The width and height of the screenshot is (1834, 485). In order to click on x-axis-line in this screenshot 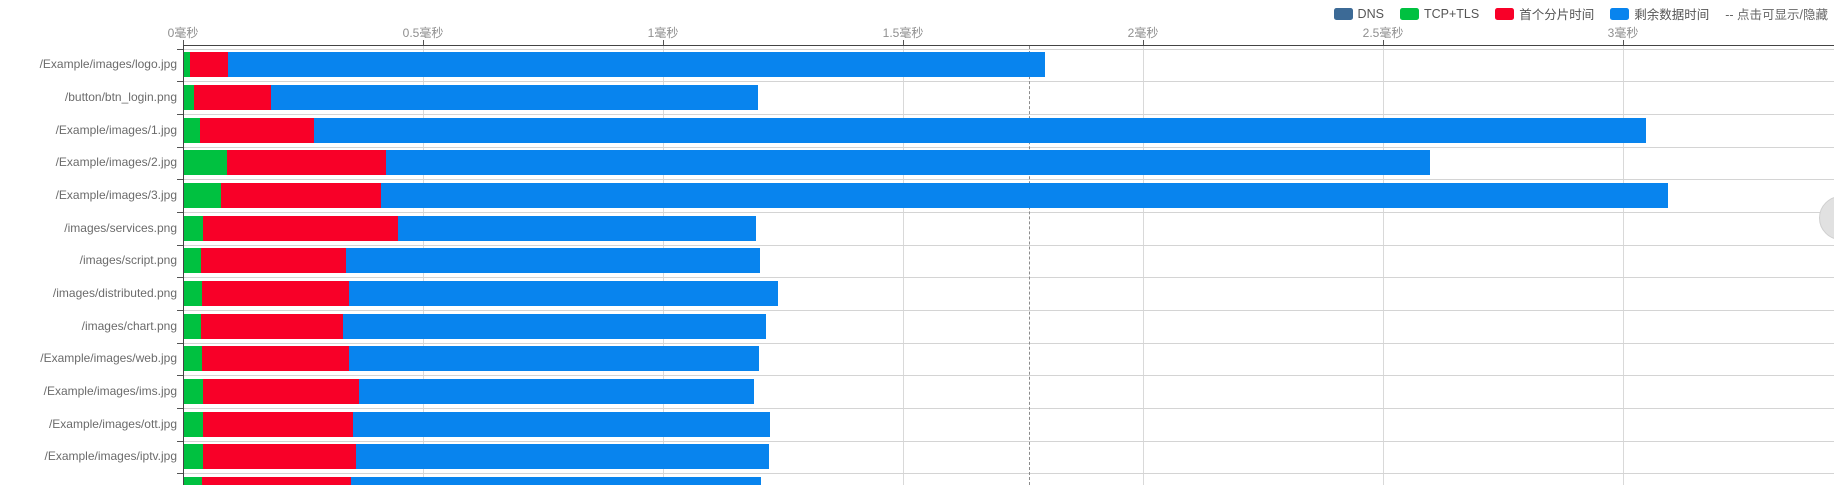, I will do `click(1008, 45)`.